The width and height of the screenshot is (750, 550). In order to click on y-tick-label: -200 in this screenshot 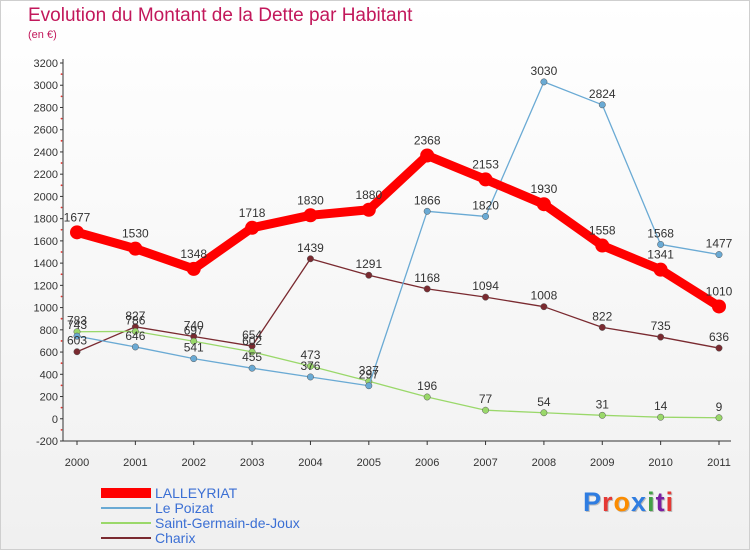, I will do `click(47, 442)`.